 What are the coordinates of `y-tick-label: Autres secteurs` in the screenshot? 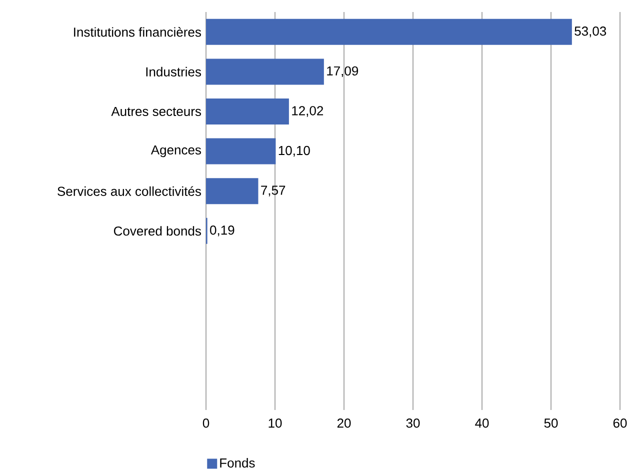 It's located at (156, 111).